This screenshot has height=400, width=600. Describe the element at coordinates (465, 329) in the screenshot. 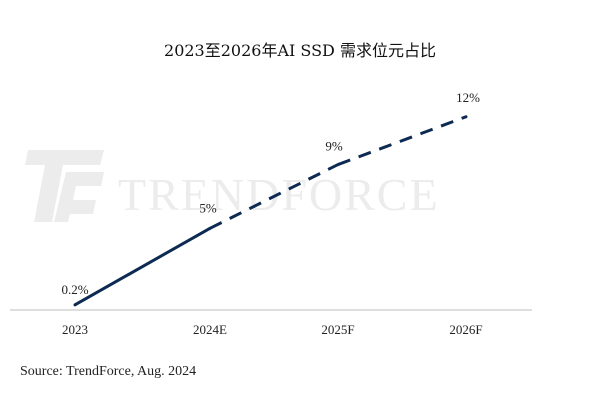

I see `x-tick-label-2026F: 2026F` at that location.